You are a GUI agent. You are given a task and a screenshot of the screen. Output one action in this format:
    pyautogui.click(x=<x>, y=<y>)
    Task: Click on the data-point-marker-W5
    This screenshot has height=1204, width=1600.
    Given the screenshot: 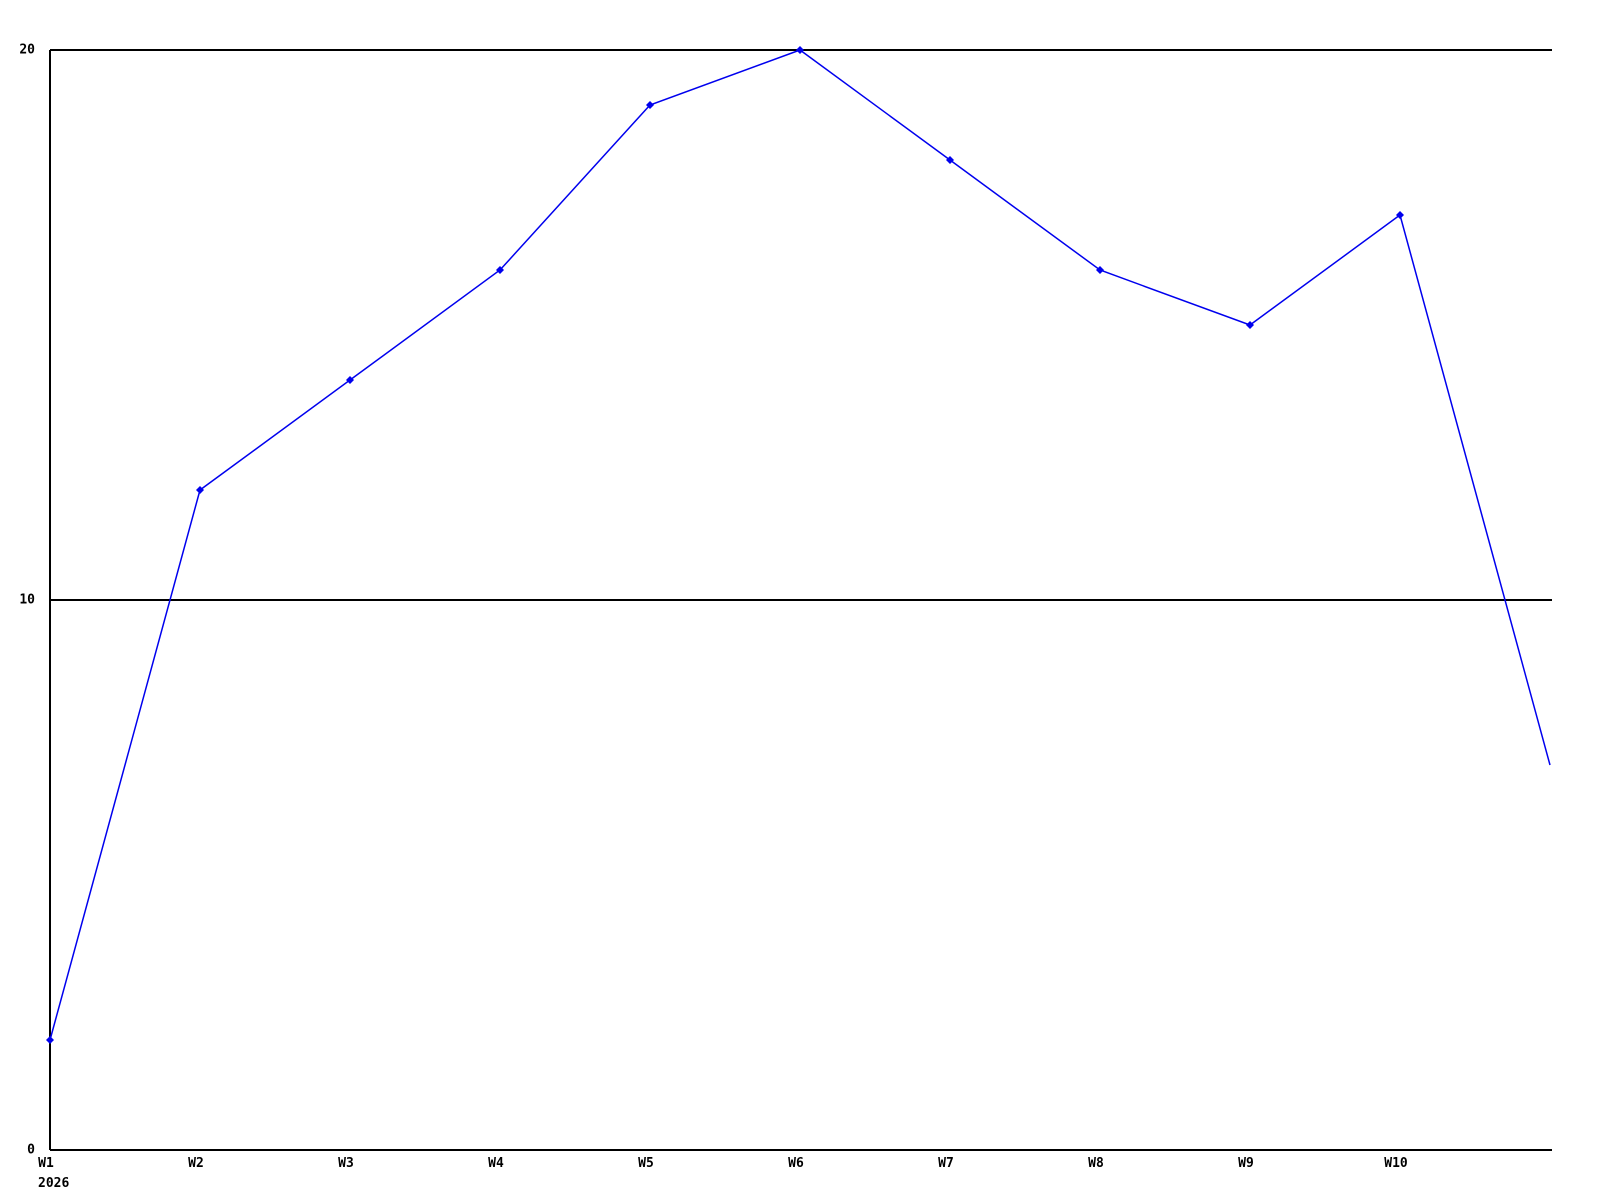 What is the action you would take?
    pyautogui.click(x=650, y=105)
    